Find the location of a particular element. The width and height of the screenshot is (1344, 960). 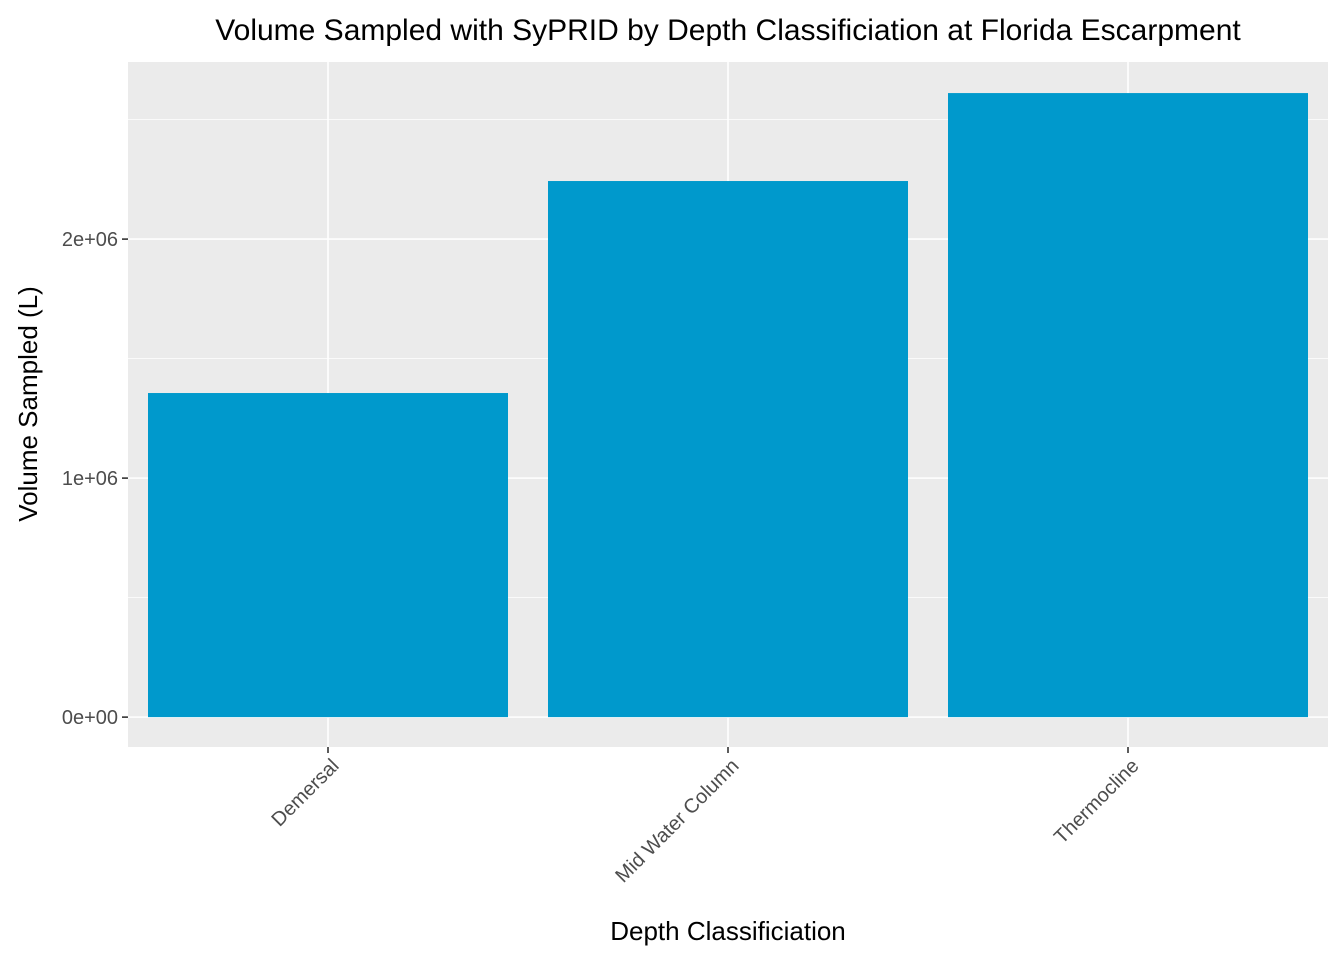

bar-demersal is located at coordinates (328, 555).